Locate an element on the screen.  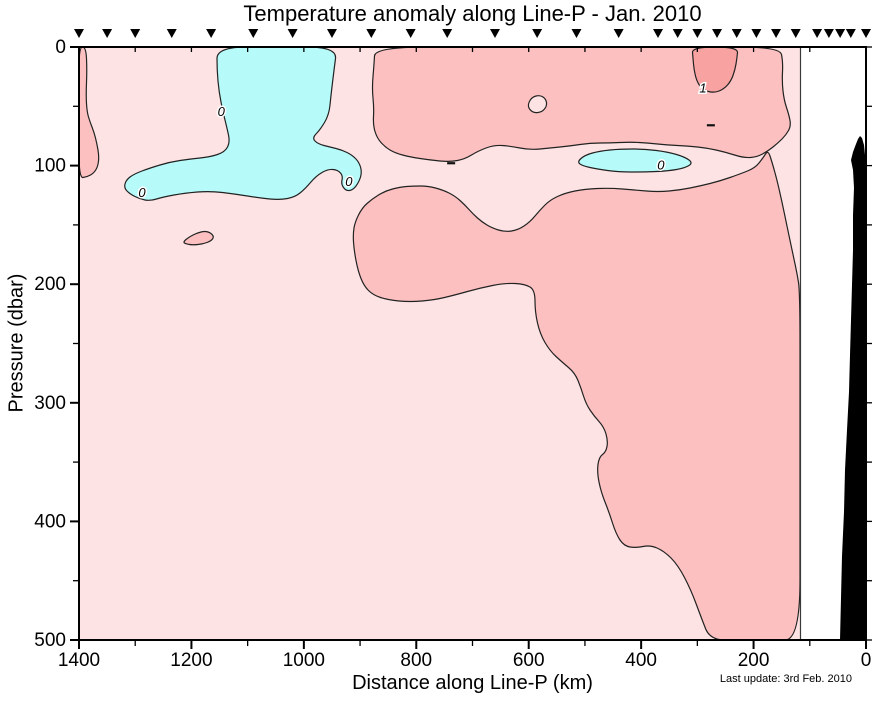
y-tick-label: 100 is located at coordinates (50, 166).